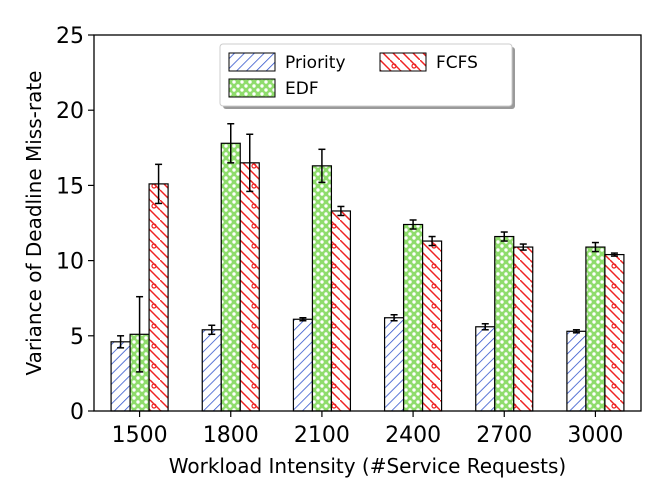  I want to click on legend: Priority FCFS EDF, so click(367, 76).